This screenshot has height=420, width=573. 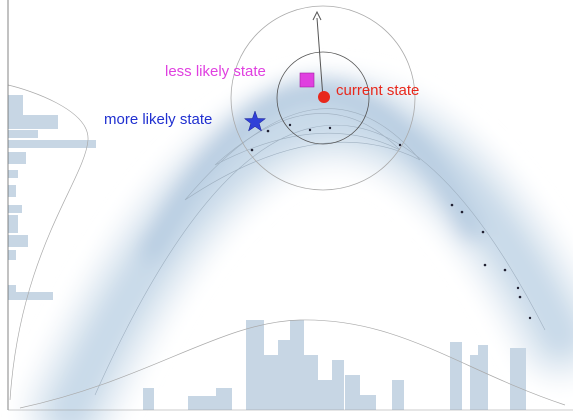 I want to click on less-likely-label: less likely state, so click(x=215, y=71).